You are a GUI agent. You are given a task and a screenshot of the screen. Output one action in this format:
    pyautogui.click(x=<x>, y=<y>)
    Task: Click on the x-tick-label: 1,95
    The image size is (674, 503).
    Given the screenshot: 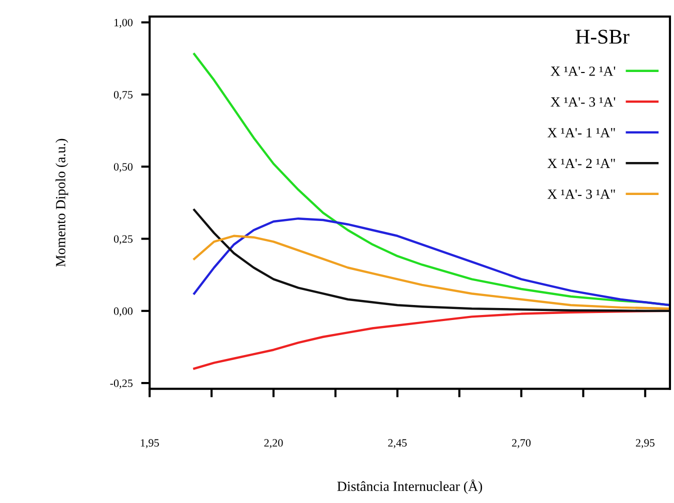 What is the action you would take?
    pyautogui.click(x=149, y=443)
    